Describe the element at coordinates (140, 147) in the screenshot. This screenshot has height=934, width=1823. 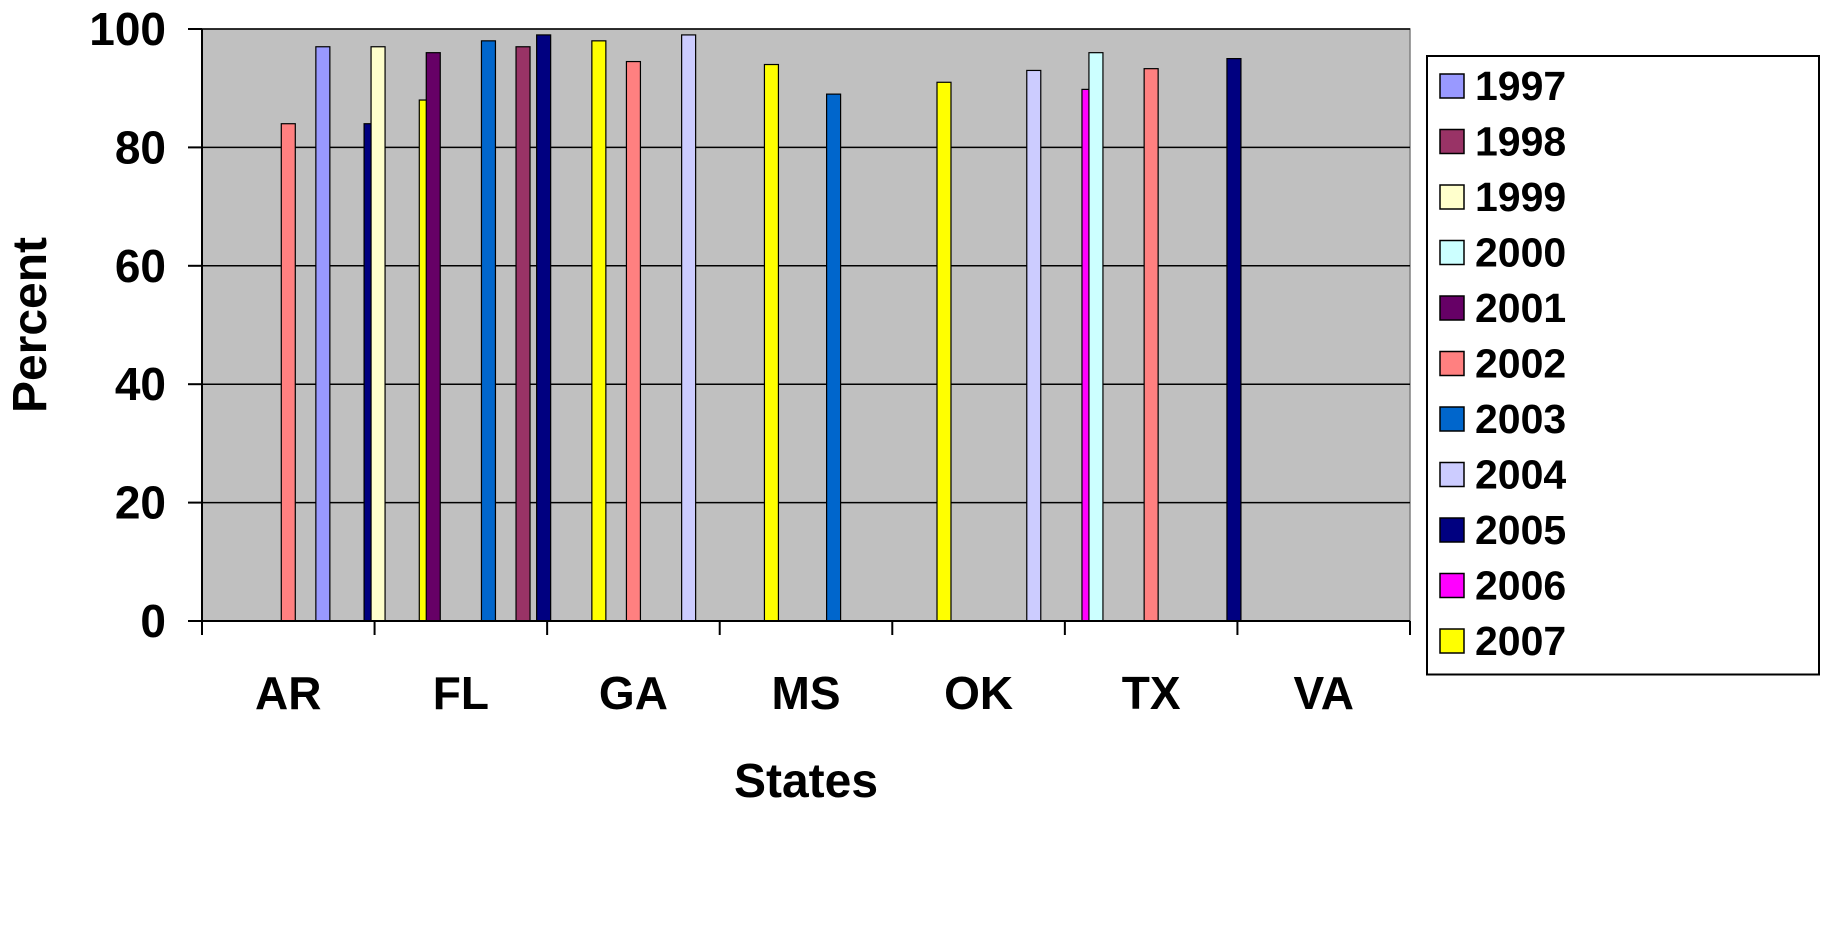
I see `y-tick-label: 80` at that location.